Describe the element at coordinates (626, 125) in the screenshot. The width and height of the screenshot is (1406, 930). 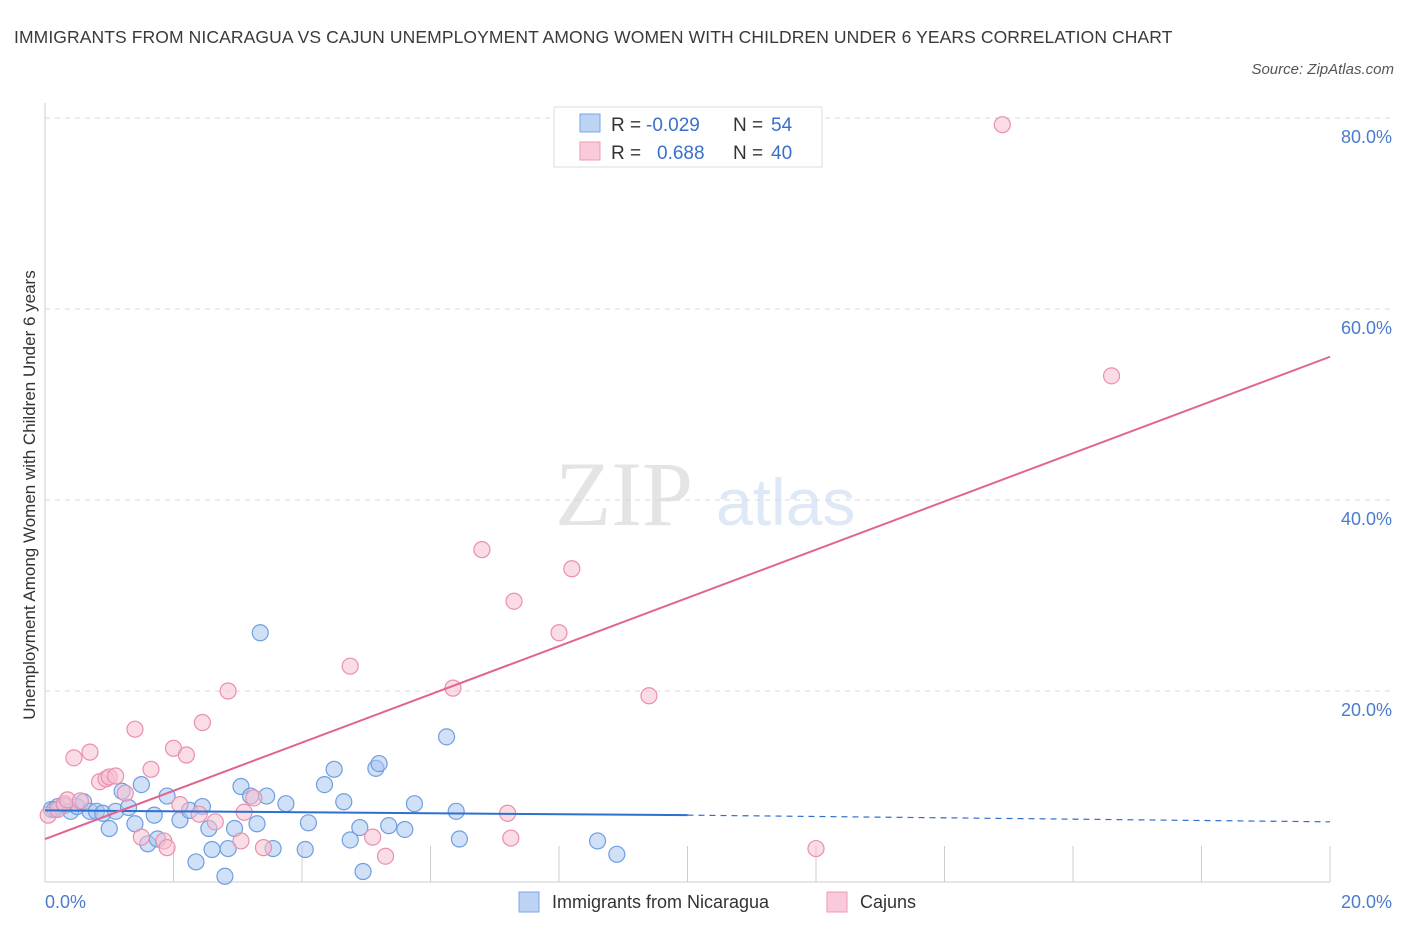
I see `legend-r-label-1: R =` at that location.